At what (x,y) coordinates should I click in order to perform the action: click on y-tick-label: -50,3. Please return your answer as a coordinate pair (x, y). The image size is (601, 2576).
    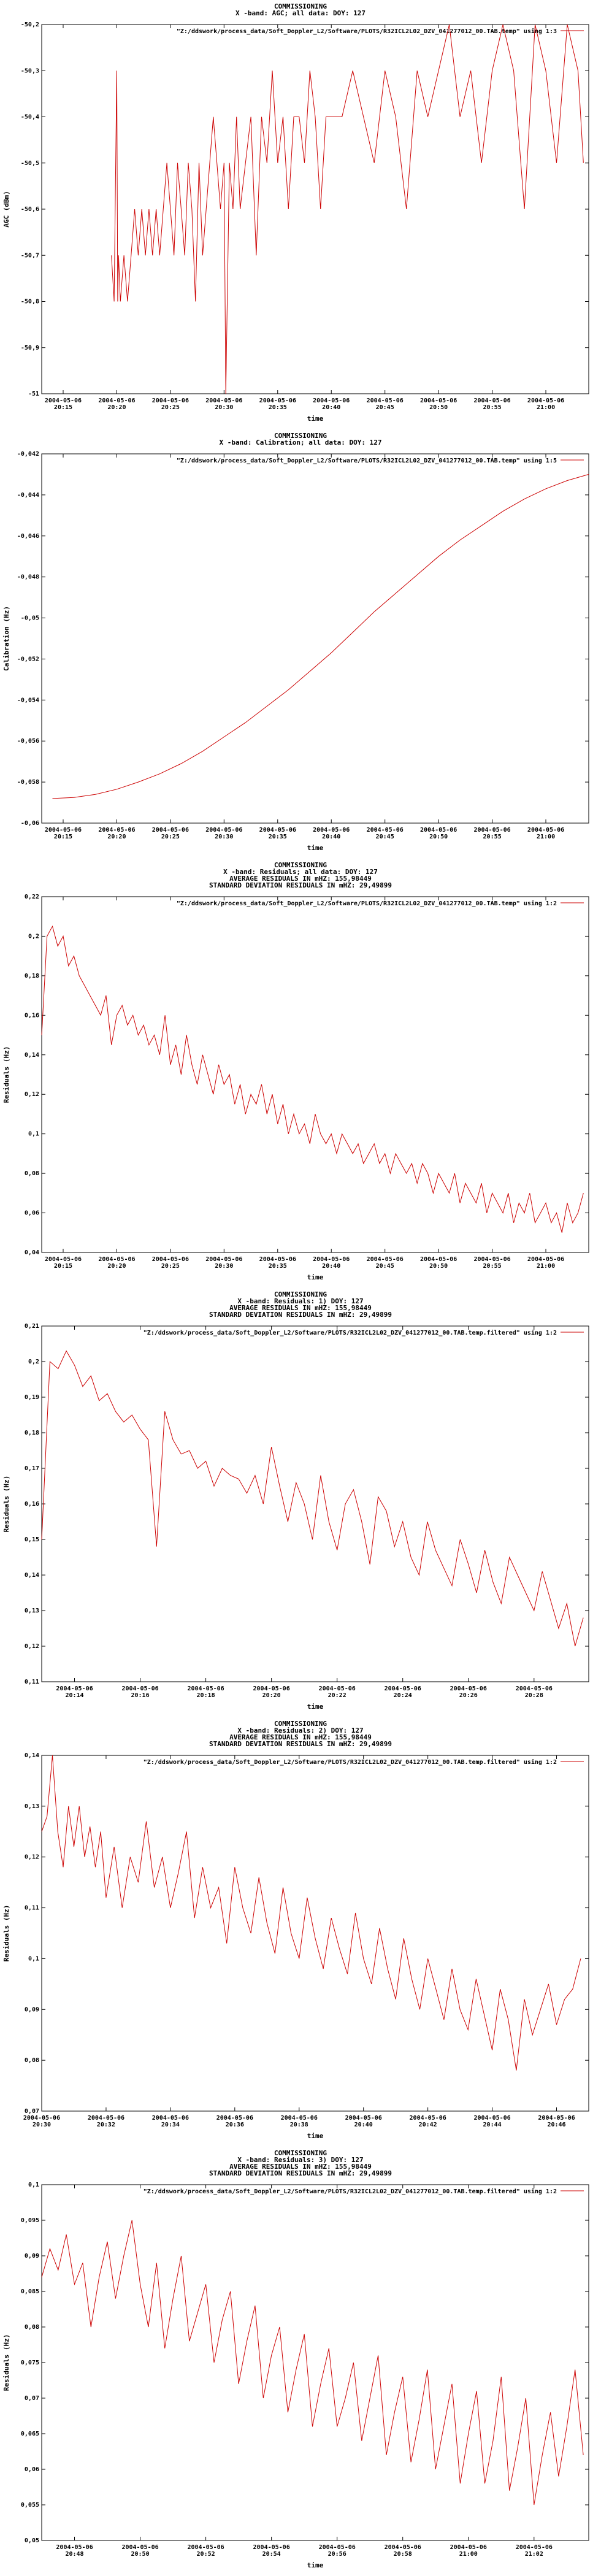
    Looking at the image, I should click on (30, 70).